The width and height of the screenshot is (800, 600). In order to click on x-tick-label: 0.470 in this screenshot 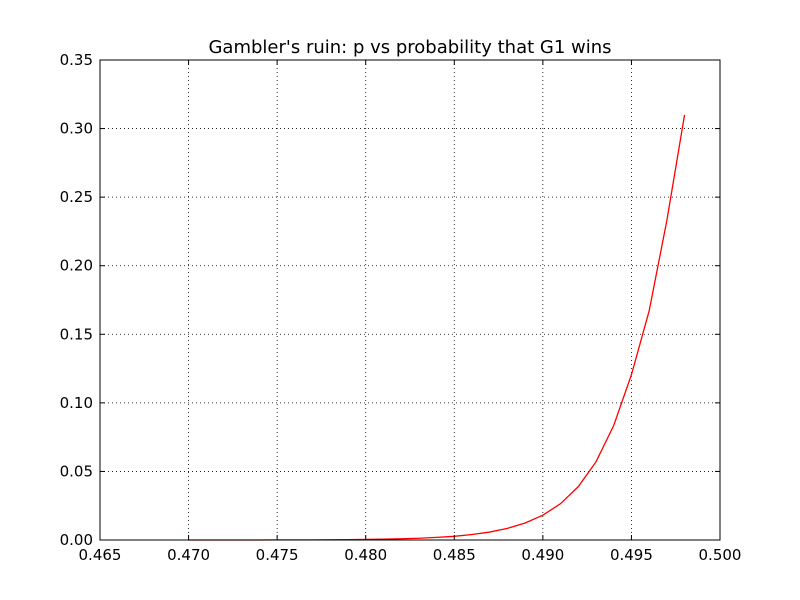, I will do `click(188, 555)`.